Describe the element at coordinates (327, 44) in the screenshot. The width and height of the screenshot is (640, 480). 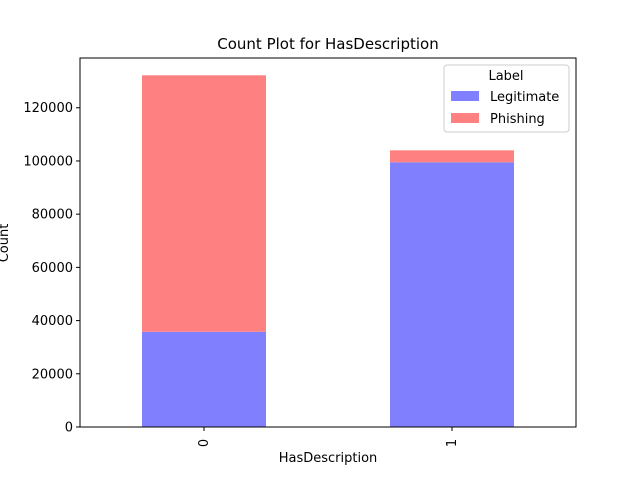
I see `chart-title: Count Plot for HasDescription` at that location.